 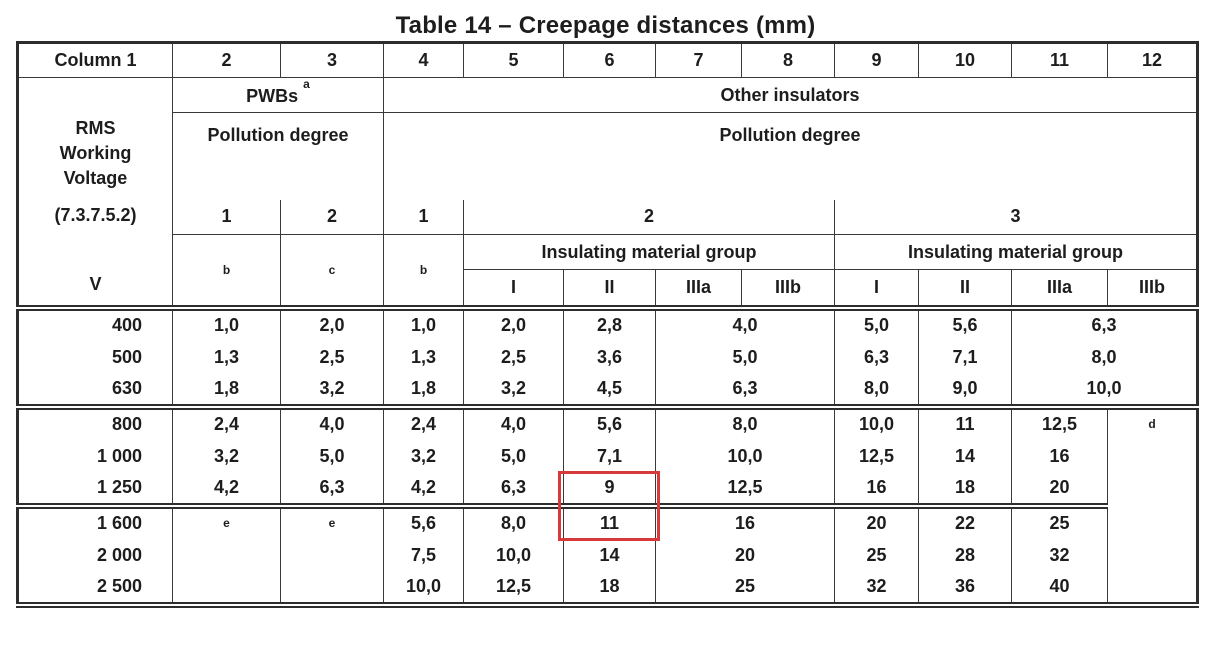 I want to click on other-degree-2: 2, so click(x=649, y=217).